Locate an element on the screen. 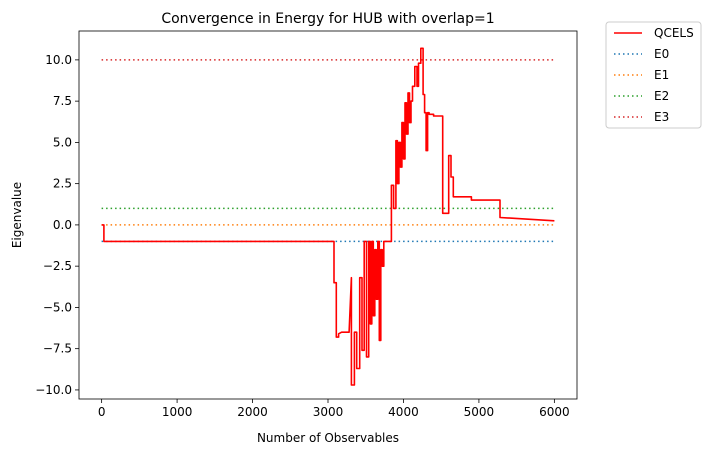 This screenshot has height=455, width=715. x-tick-label: 1000 is located at coordinates (177, 412).